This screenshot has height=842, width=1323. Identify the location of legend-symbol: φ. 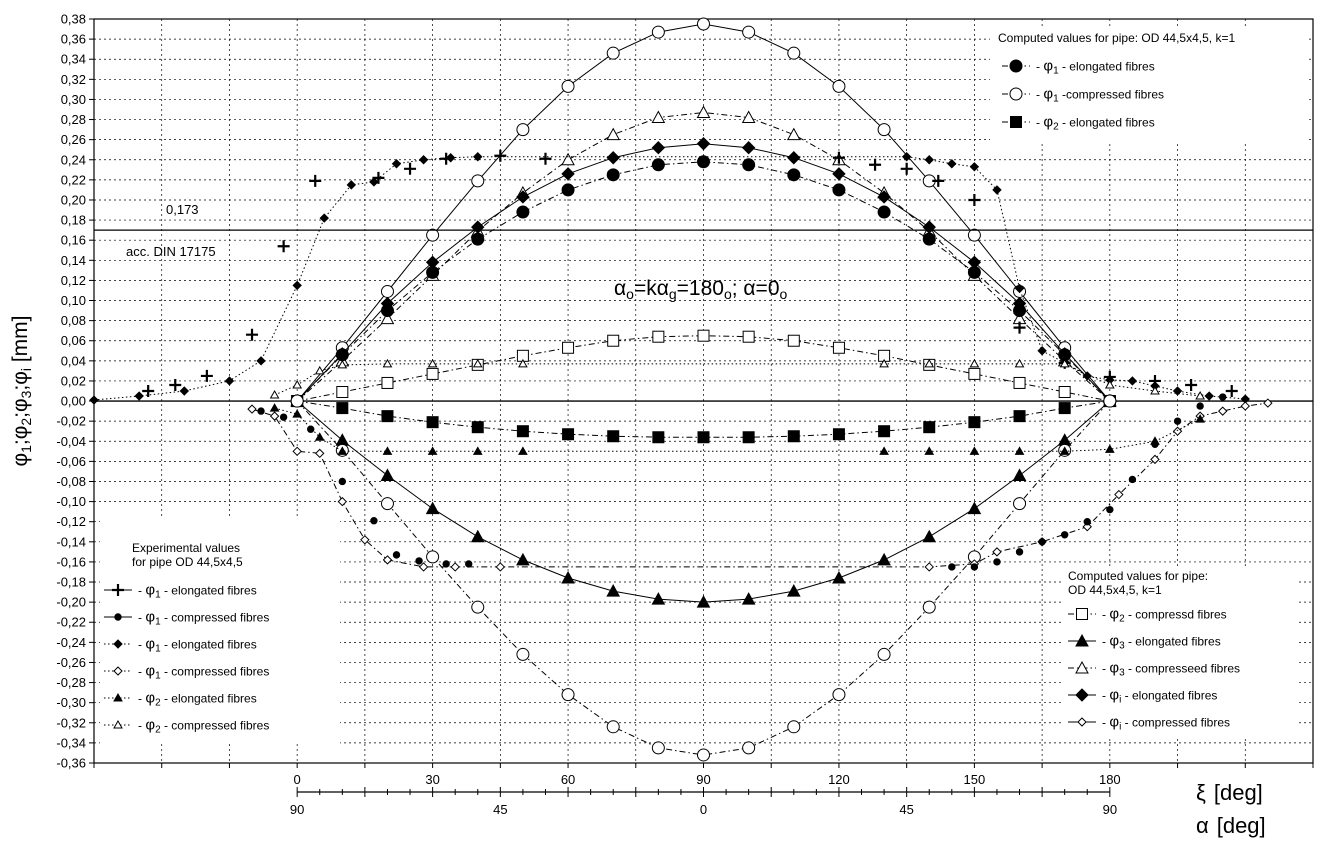
(1114, 722).